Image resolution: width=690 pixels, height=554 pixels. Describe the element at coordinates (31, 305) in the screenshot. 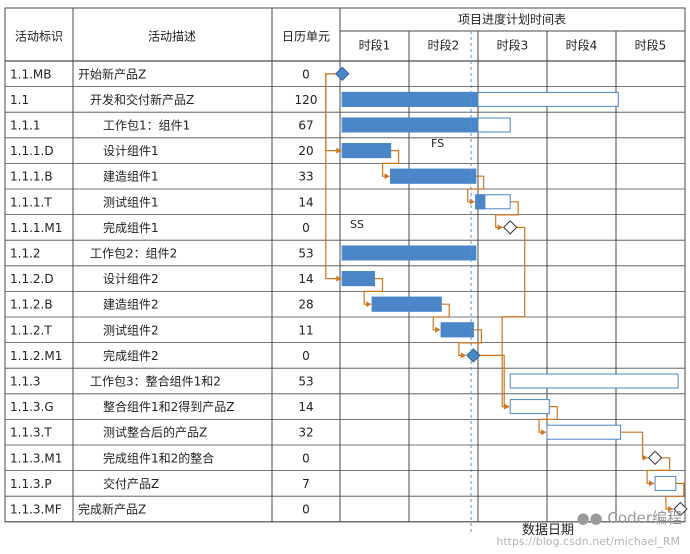

I see `row-activity-id: 1.1.2.B` at that location.